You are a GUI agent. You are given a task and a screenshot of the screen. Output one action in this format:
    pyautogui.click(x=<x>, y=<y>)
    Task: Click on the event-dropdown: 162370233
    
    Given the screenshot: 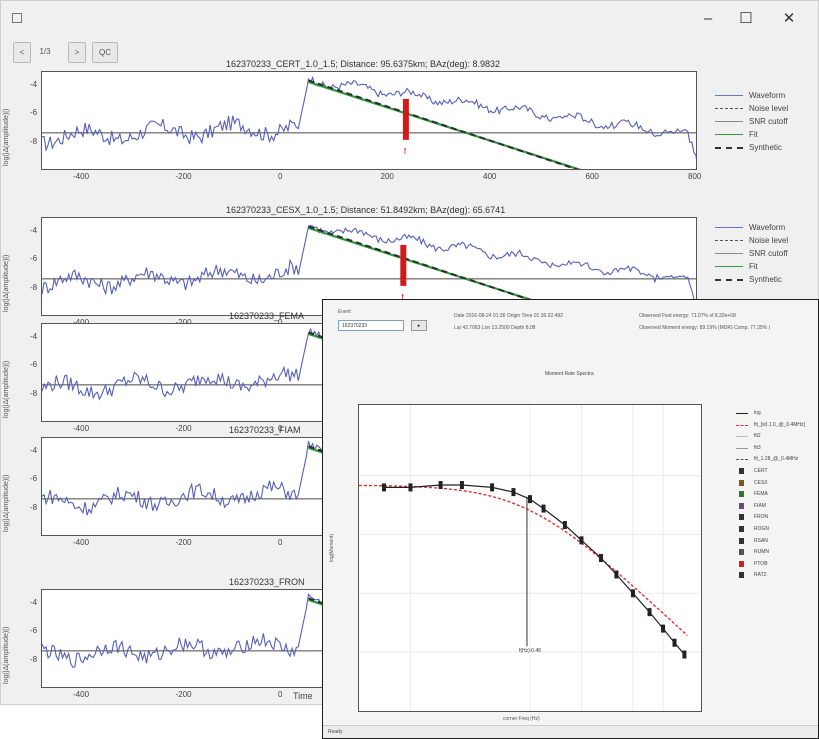 What is the action you would take?
    pyautogui.click(x=371, y=325)
    